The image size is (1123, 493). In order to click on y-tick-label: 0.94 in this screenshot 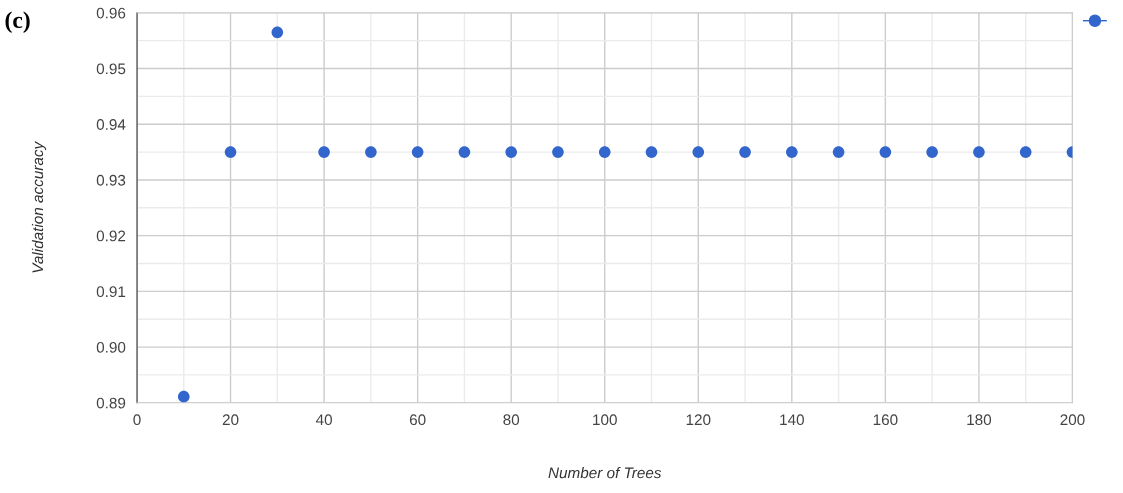, I will do `click(111, 124)`.